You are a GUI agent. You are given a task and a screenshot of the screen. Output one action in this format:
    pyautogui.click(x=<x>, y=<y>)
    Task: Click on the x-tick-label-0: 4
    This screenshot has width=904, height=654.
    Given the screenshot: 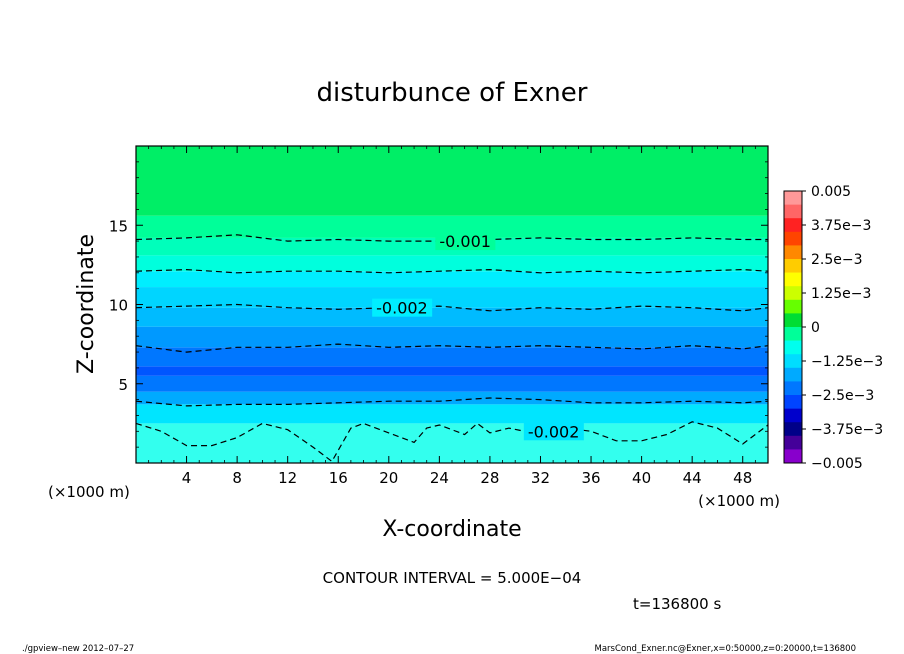 What is the action you would take?
    pyautogui.click(x=187, y=478)
    